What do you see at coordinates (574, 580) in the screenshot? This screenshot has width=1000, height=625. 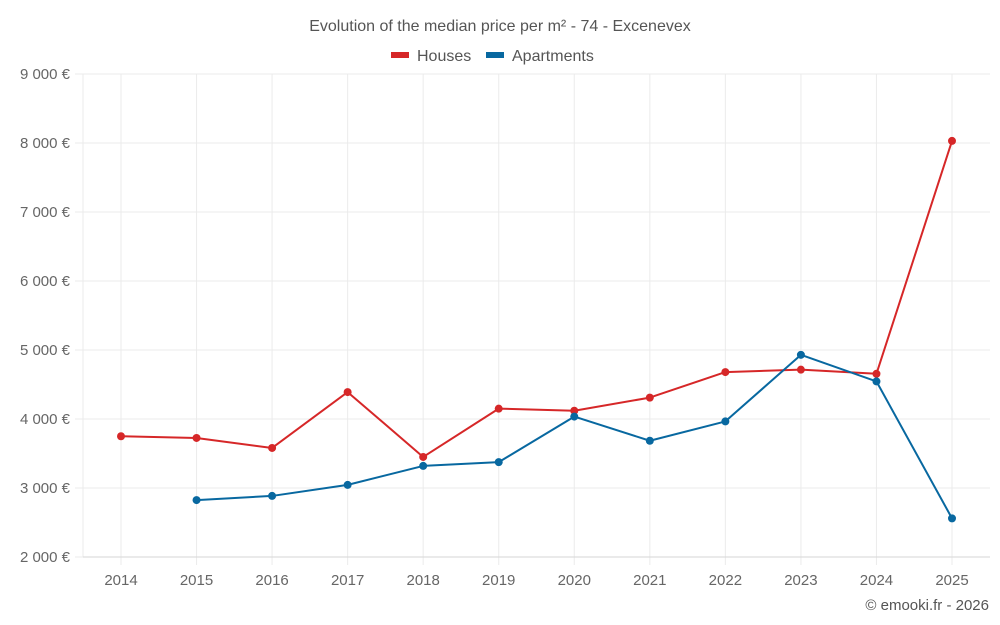 I see `x-tick-label: 2020` at bounding box center [574, 580].